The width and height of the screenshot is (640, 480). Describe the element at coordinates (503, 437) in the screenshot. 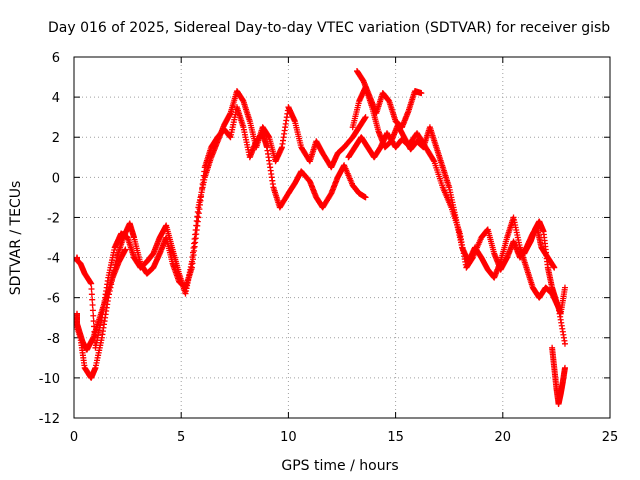

I see `x-tick-label: 20` at that location.